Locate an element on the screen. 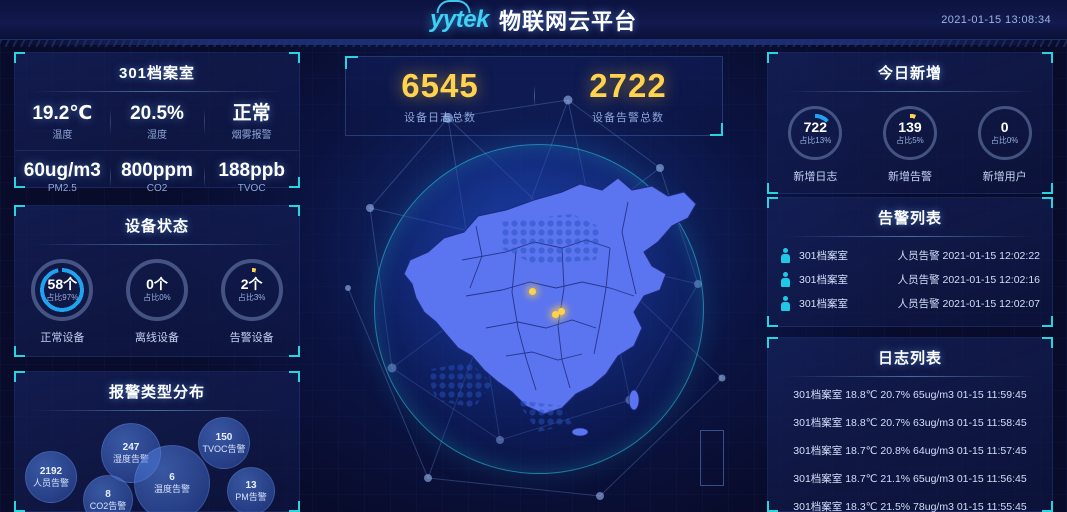 This screenshot has width=1067, height=512. ring-count: 139 is located at coordinates (910, 126).